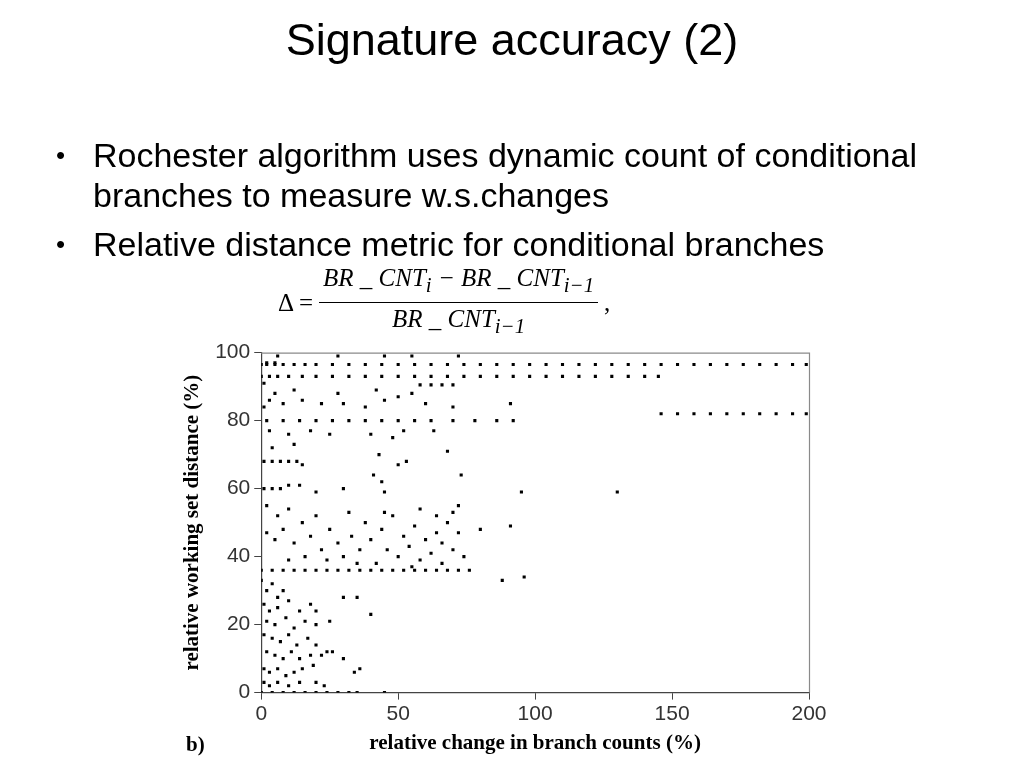 This screenshot has width=1024, height=768. What do you see at coordinates (459, 322) in the screenshot?
I see `text: BR _ CNT$_{i−1}$` at bounding box center [459, 322].